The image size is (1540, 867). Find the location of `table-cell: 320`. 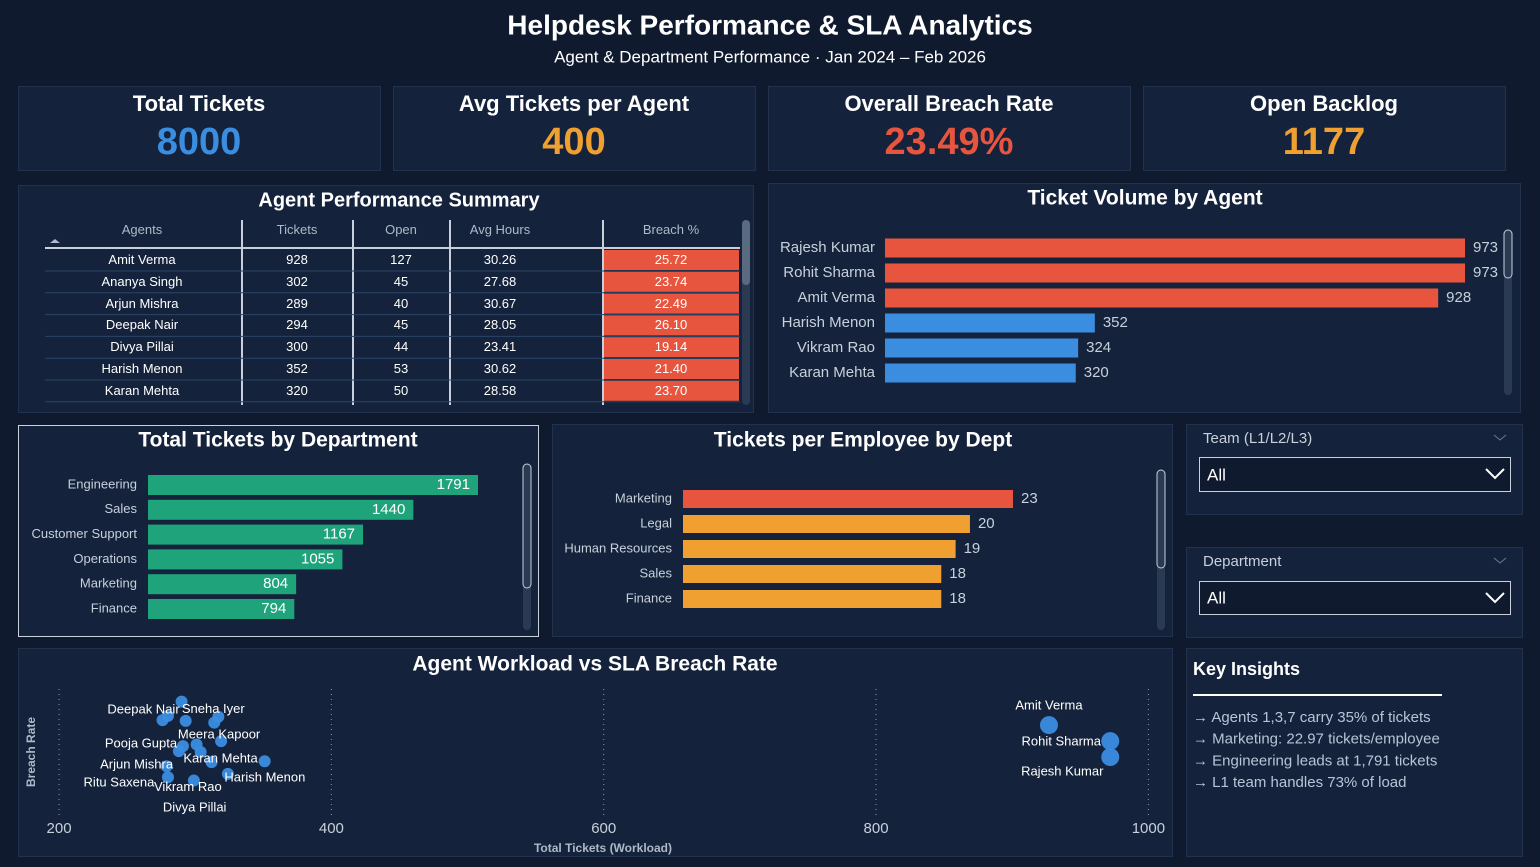

table-cell: 320 is located at coordinates (297, 390).